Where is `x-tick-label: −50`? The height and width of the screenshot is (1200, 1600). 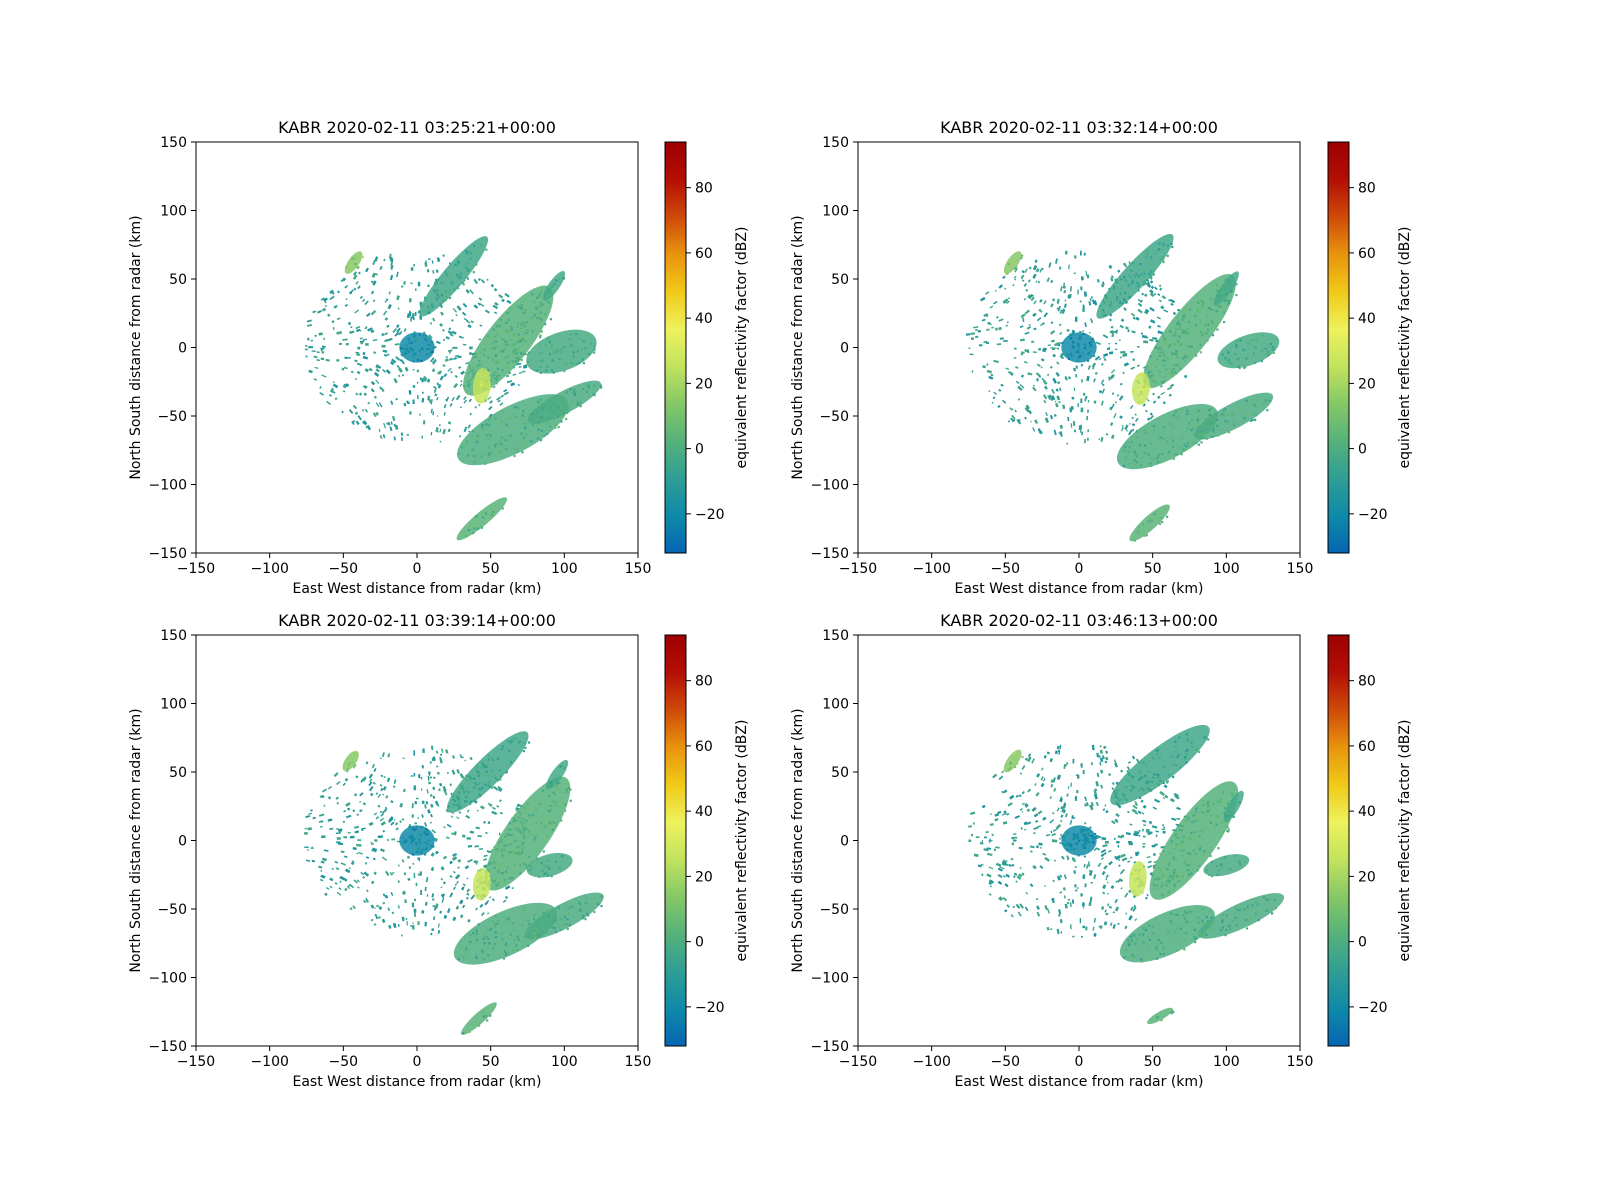
x-tick-label: −50 is located at coordinates (1006, 1062).